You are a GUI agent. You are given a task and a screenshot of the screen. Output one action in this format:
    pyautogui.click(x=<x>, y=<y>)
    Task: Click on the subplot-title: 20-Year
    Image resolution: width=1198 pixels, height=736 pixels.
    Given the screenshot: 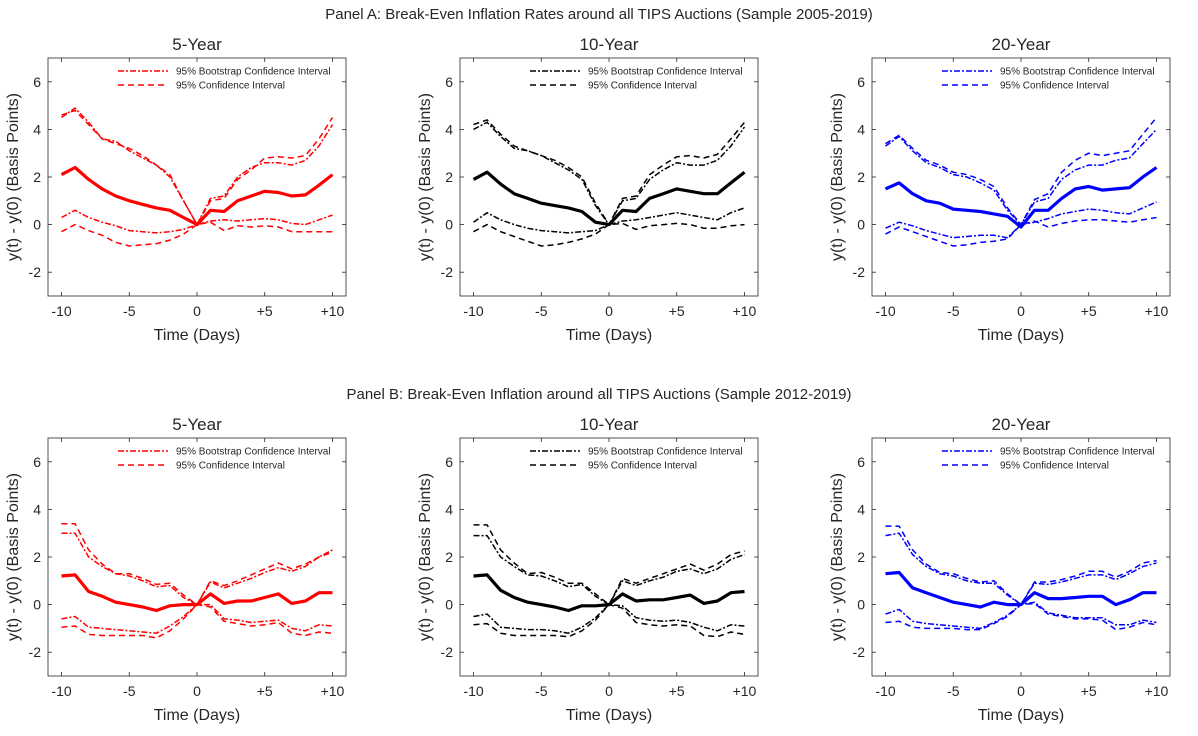 What is the action you would take?
    pyautogui.click(x=1021, y=44)
    